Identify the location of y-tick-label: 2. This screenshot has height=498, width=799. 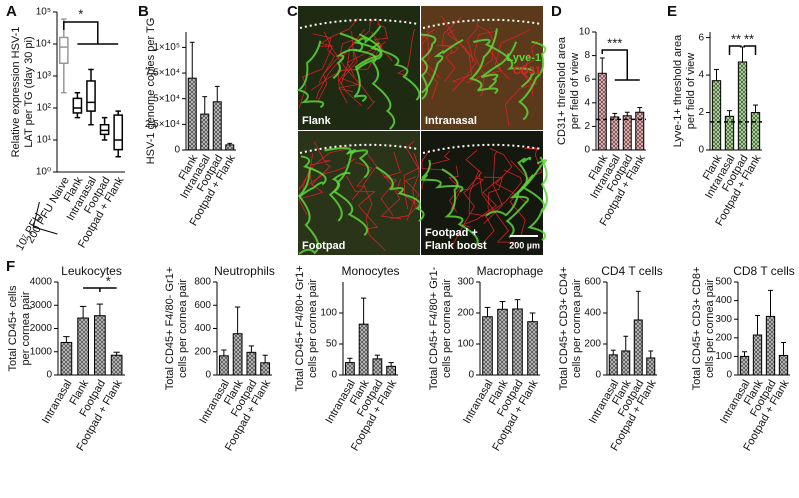
(587, 126).